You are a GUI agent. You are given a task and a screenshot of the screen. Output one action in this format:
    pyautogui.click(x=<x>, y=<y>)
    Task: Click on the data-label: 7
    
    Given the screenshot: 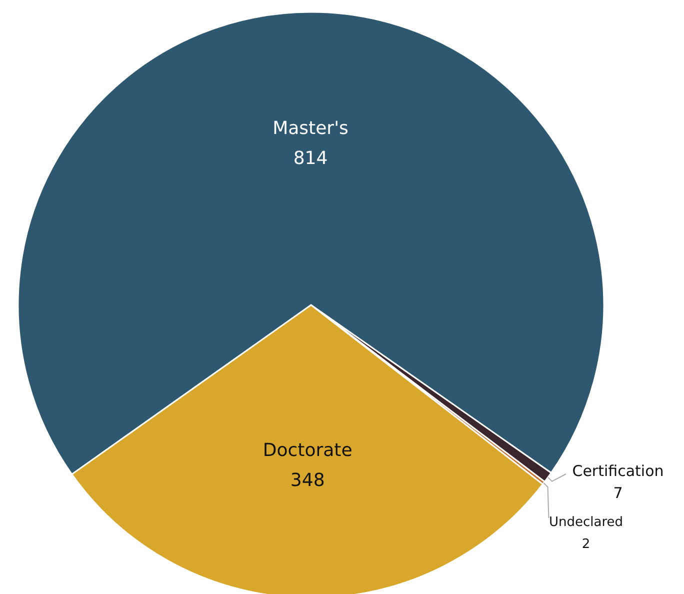 What is the action you would take?
    pyautogui.click(x=618, y=493)
    